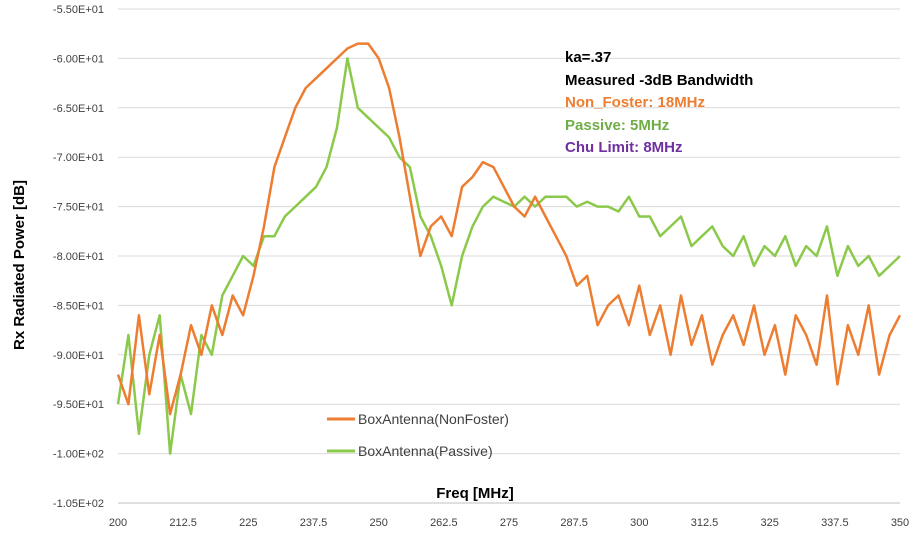  Describe the element at coordinates (617, 125) in the screenshot. I see `annotation-passive: Passive: 5MHz` at that location.